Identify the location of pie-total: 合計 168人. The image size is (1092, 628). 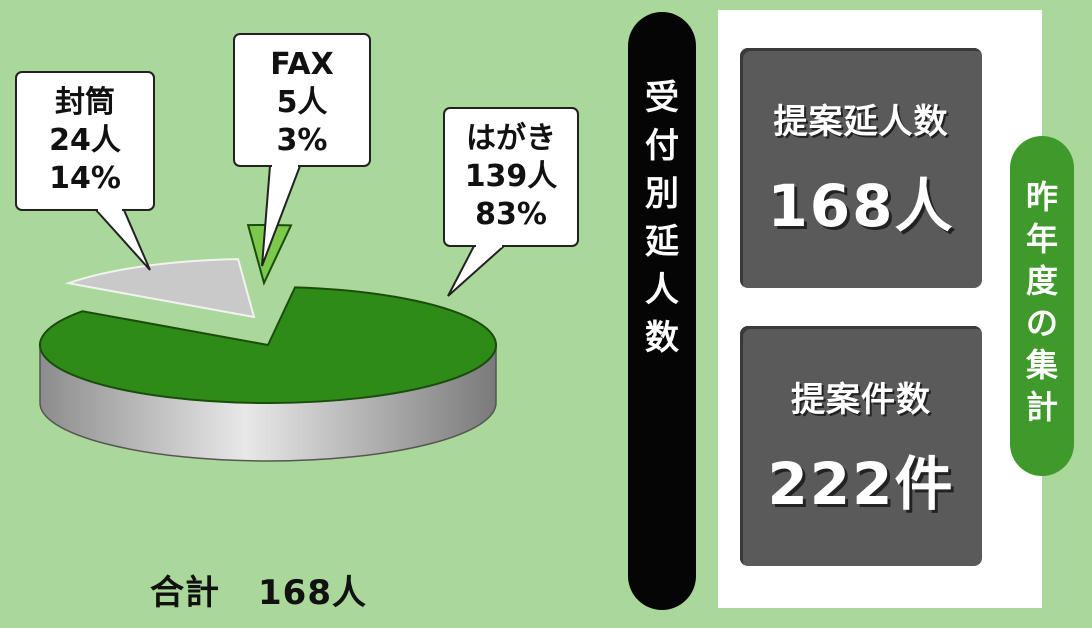
(258, 589).